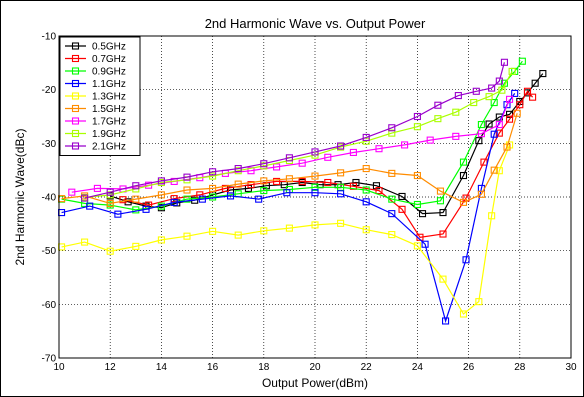 The image size is (584, 397). I want to click on x-tick-label: 10, so click(59, 367).